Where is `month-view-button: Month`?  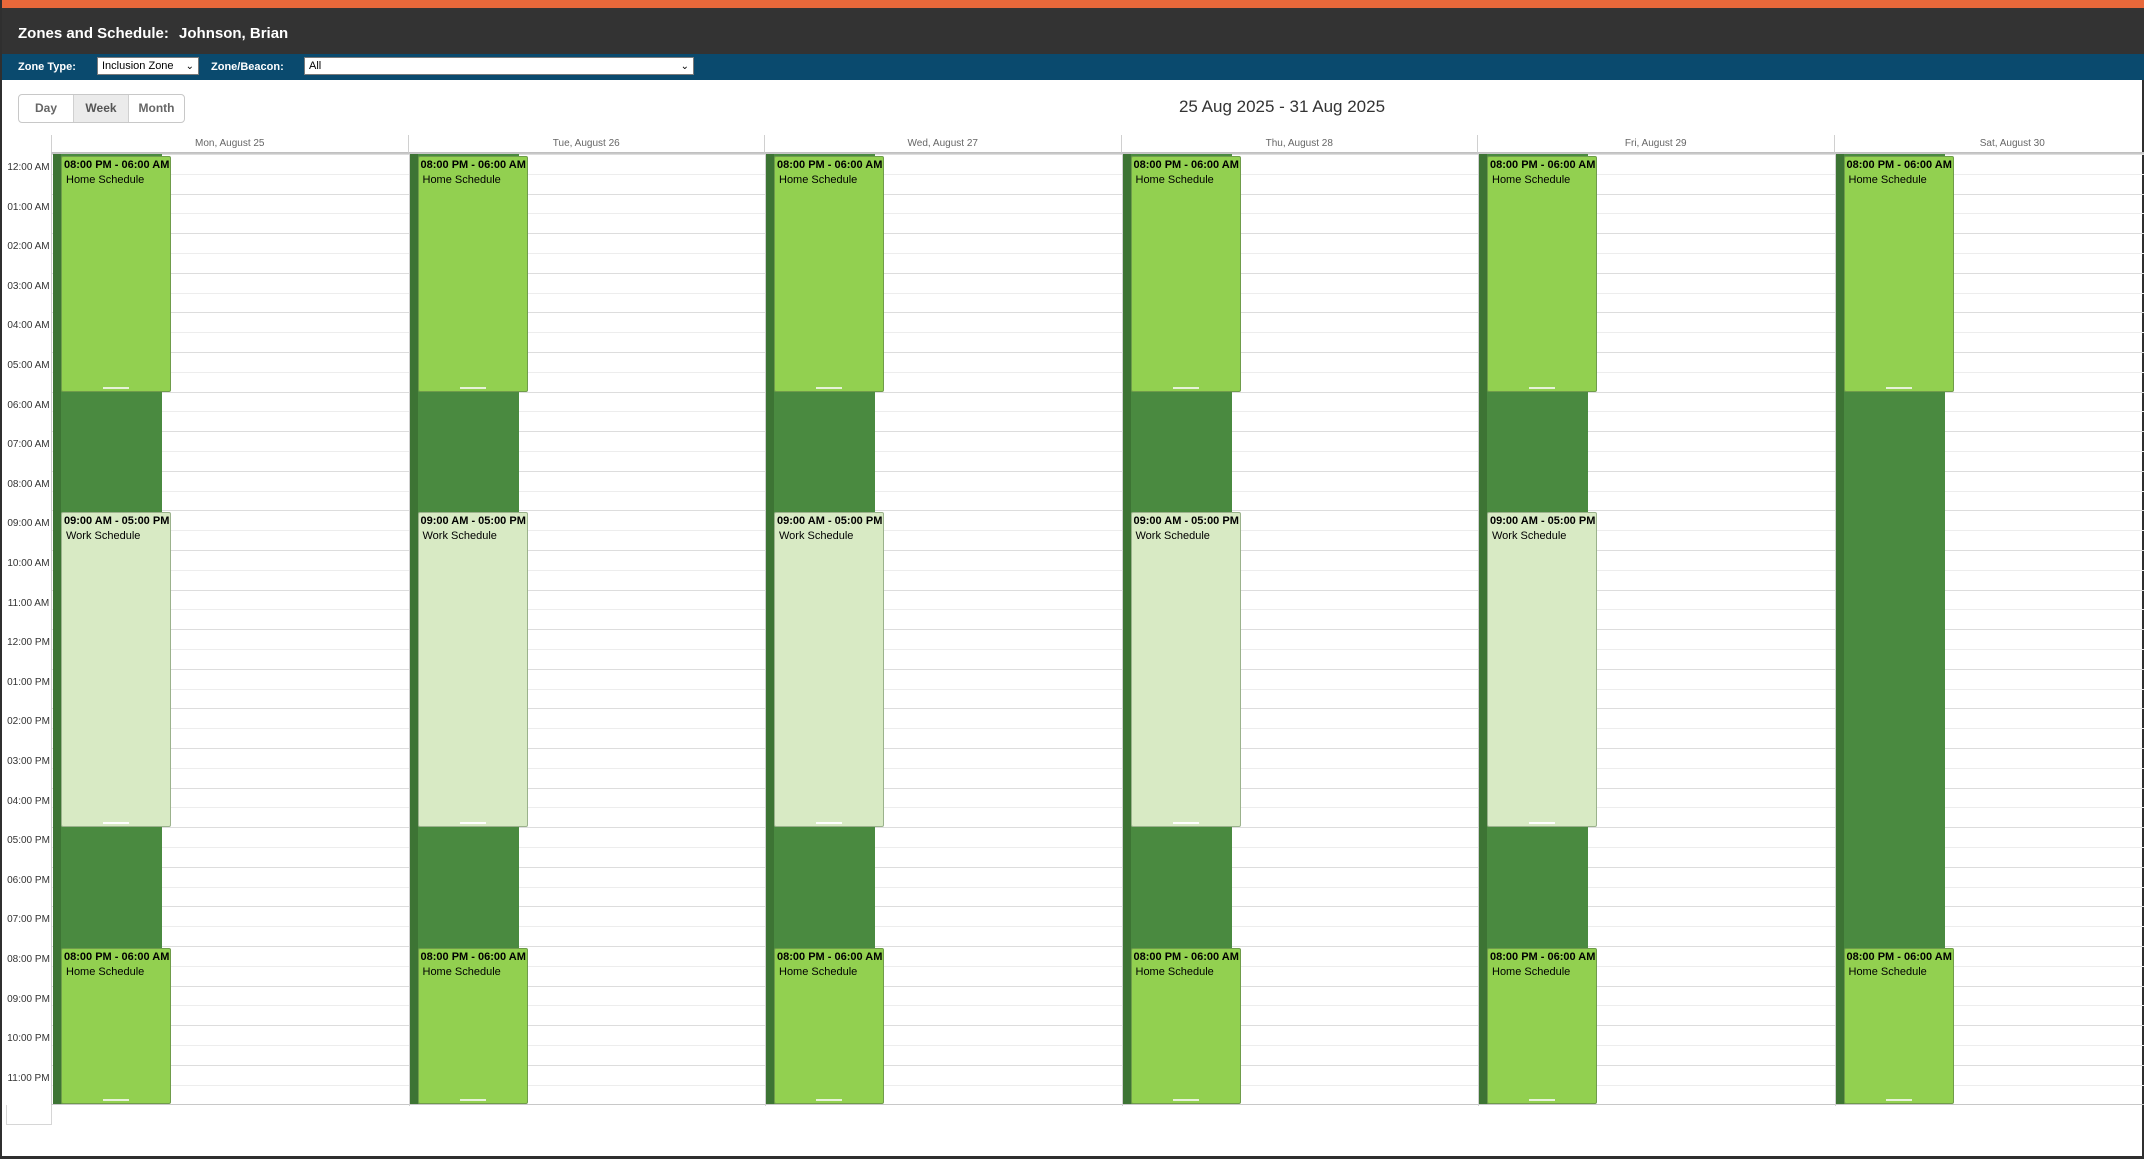 month-view-button: Month is located at coordinates (156, 108).